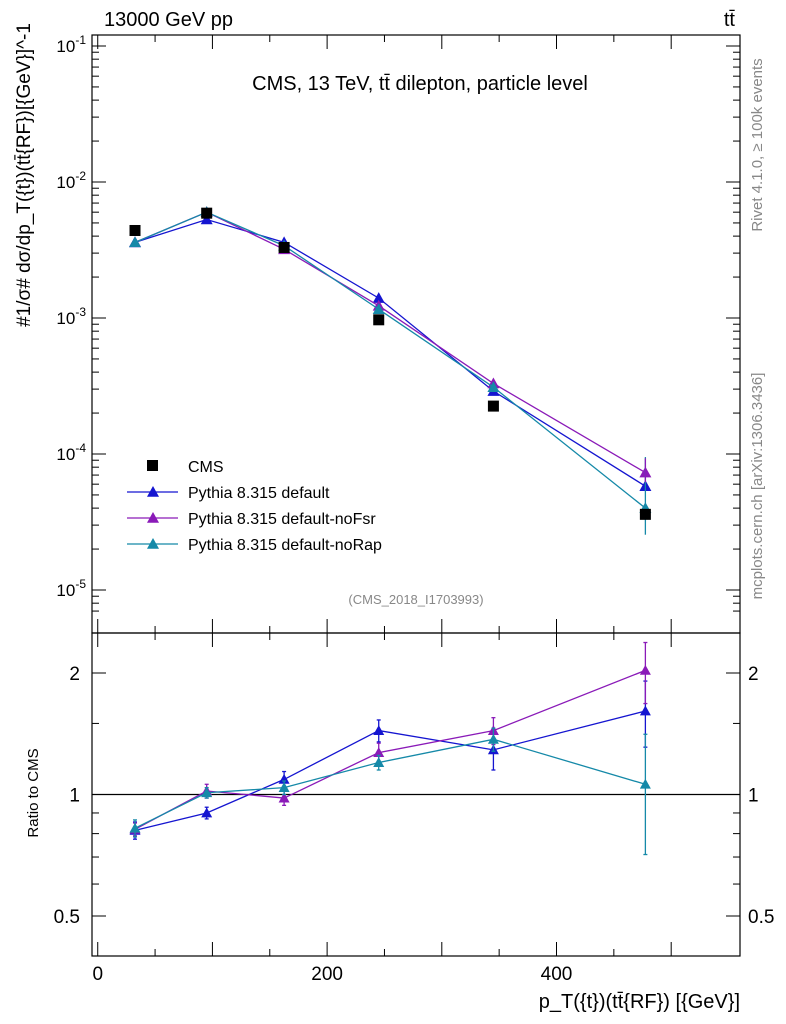  Describe the element at coordinates (639, 1002) in the screenshot. I see `x-axis-label: p_T({t})(tt̄{RF}) [{GeV}]` at that location.